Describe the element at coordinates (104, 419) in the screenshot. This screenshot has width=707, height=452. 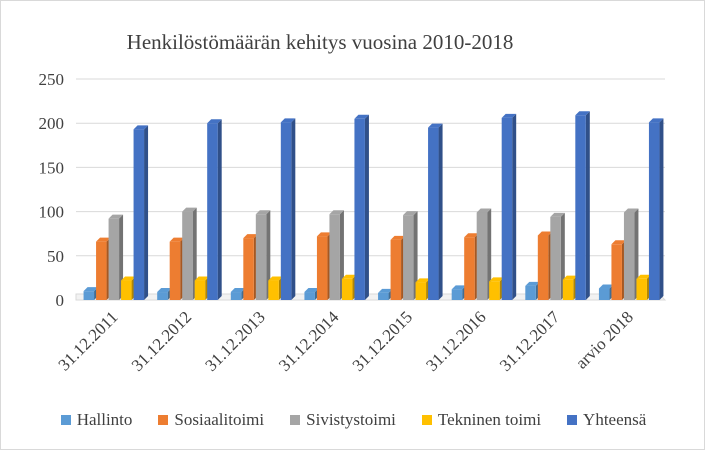
I see `legend-label: Hallinto` at that location.